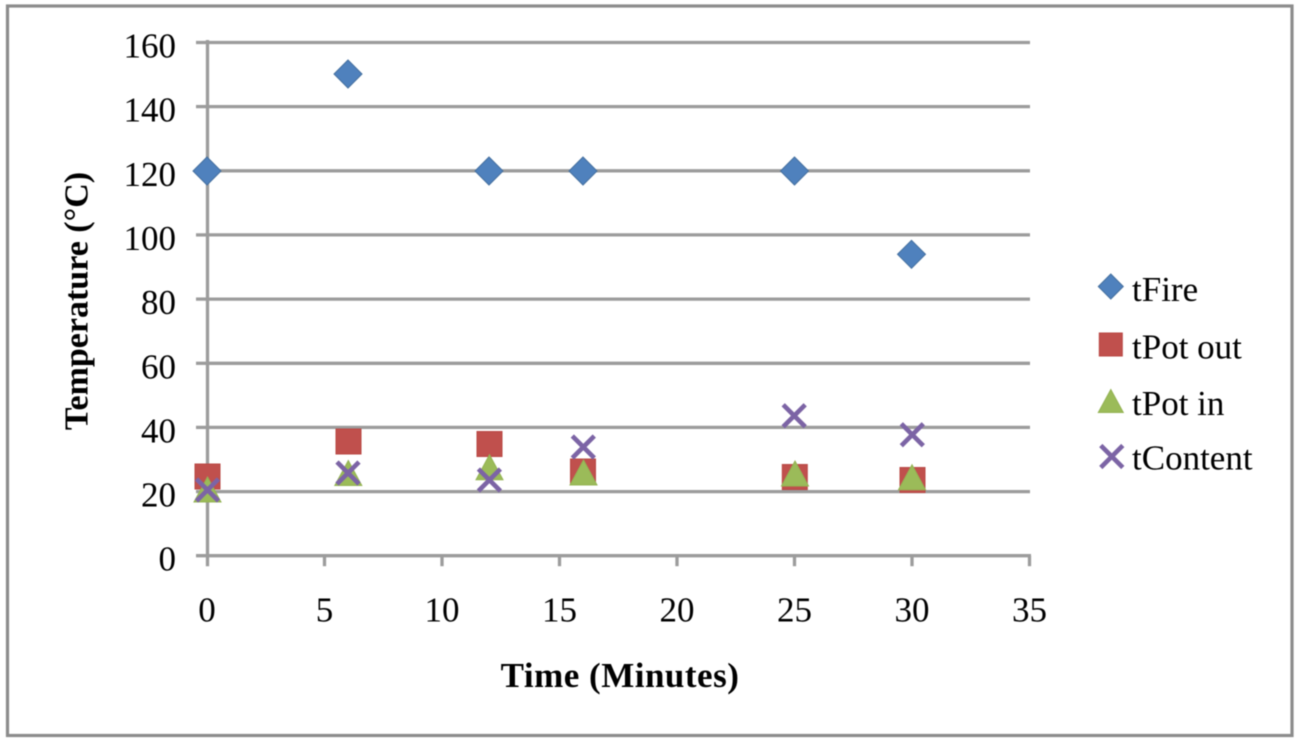 The image size is (1300, 744). Describe the element at coordinates (794, 610) in the screenshot. I see `svg-text: 25` at that location.